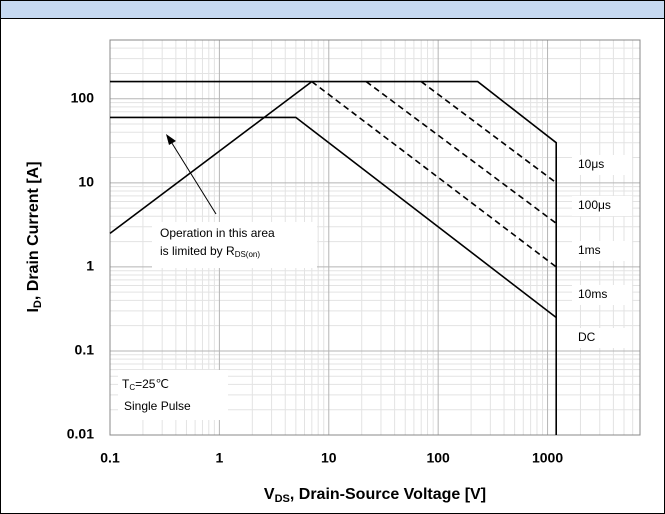  I want to click on series-label: 10μs, so click(591, 164).